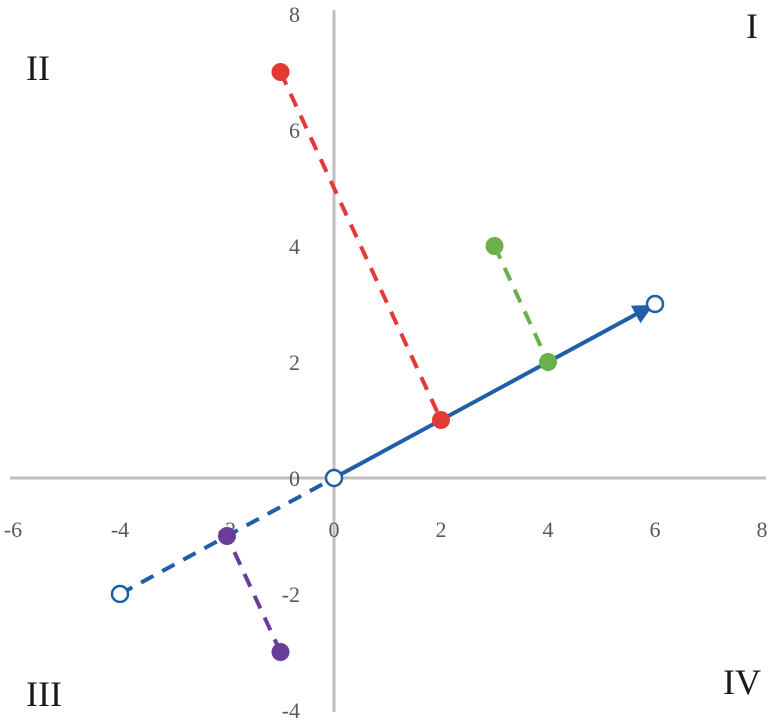  I want to click on quadrant-label-II: II, so click(38, 68).